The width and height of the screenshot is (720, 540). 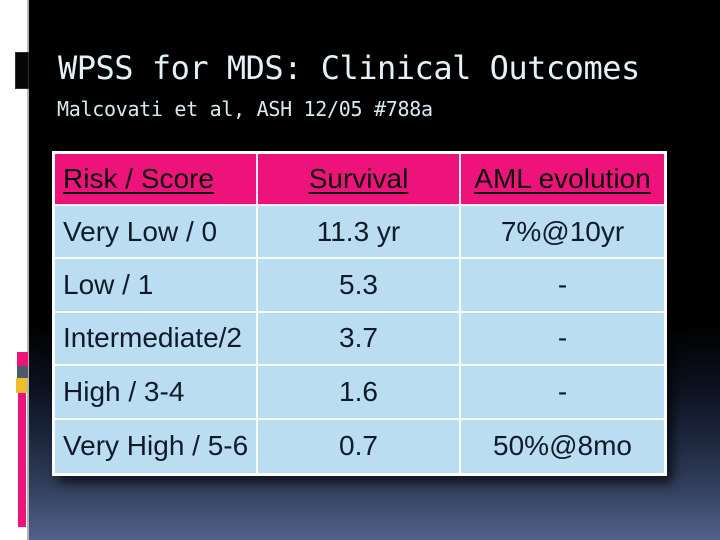 What do you see at coordinates (156, 286) in the screenshot?
I see `table-cell-risk: Low / 1` at bounding box center [156, 286].